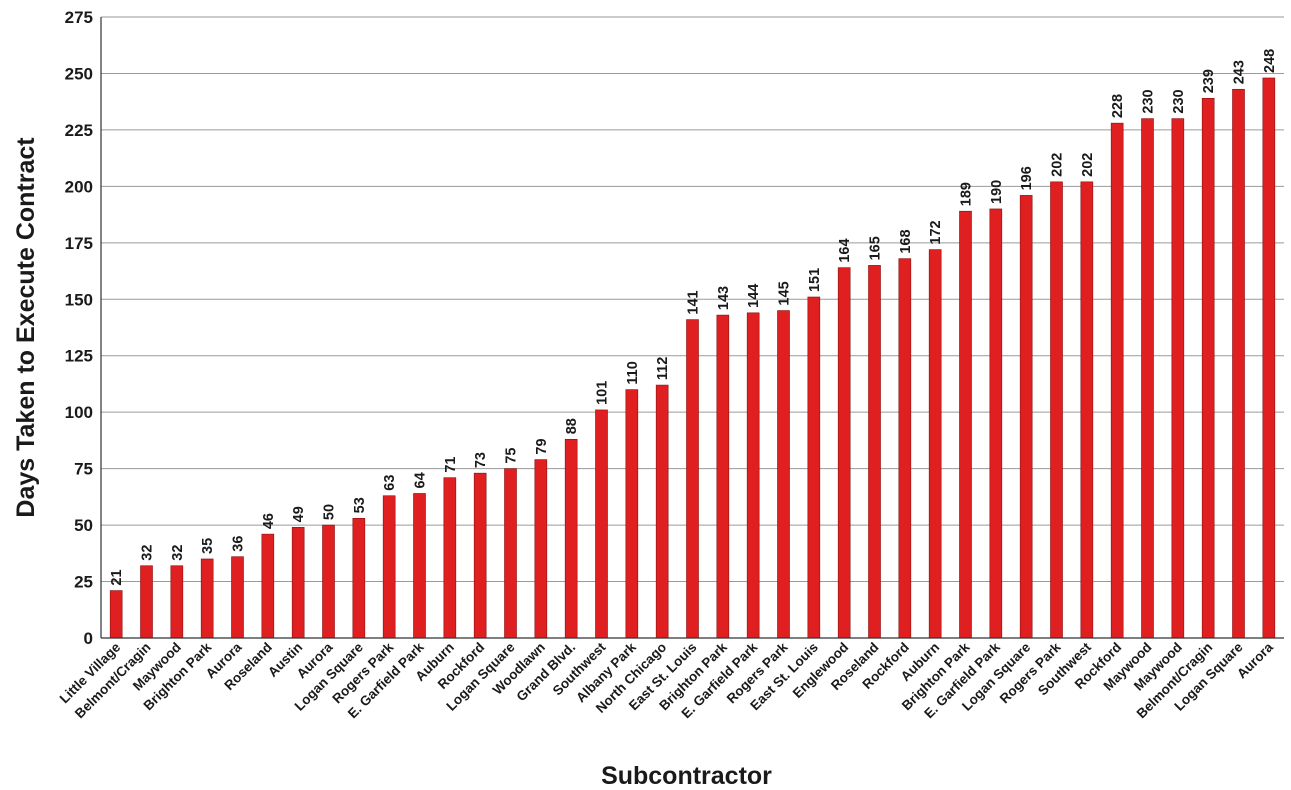 This screenshot has width=1291, height=790. What do you see at coordinates (936, 232) in the screenshot?
I see `bar-value-label: 172` at bounding box center [936, 232].